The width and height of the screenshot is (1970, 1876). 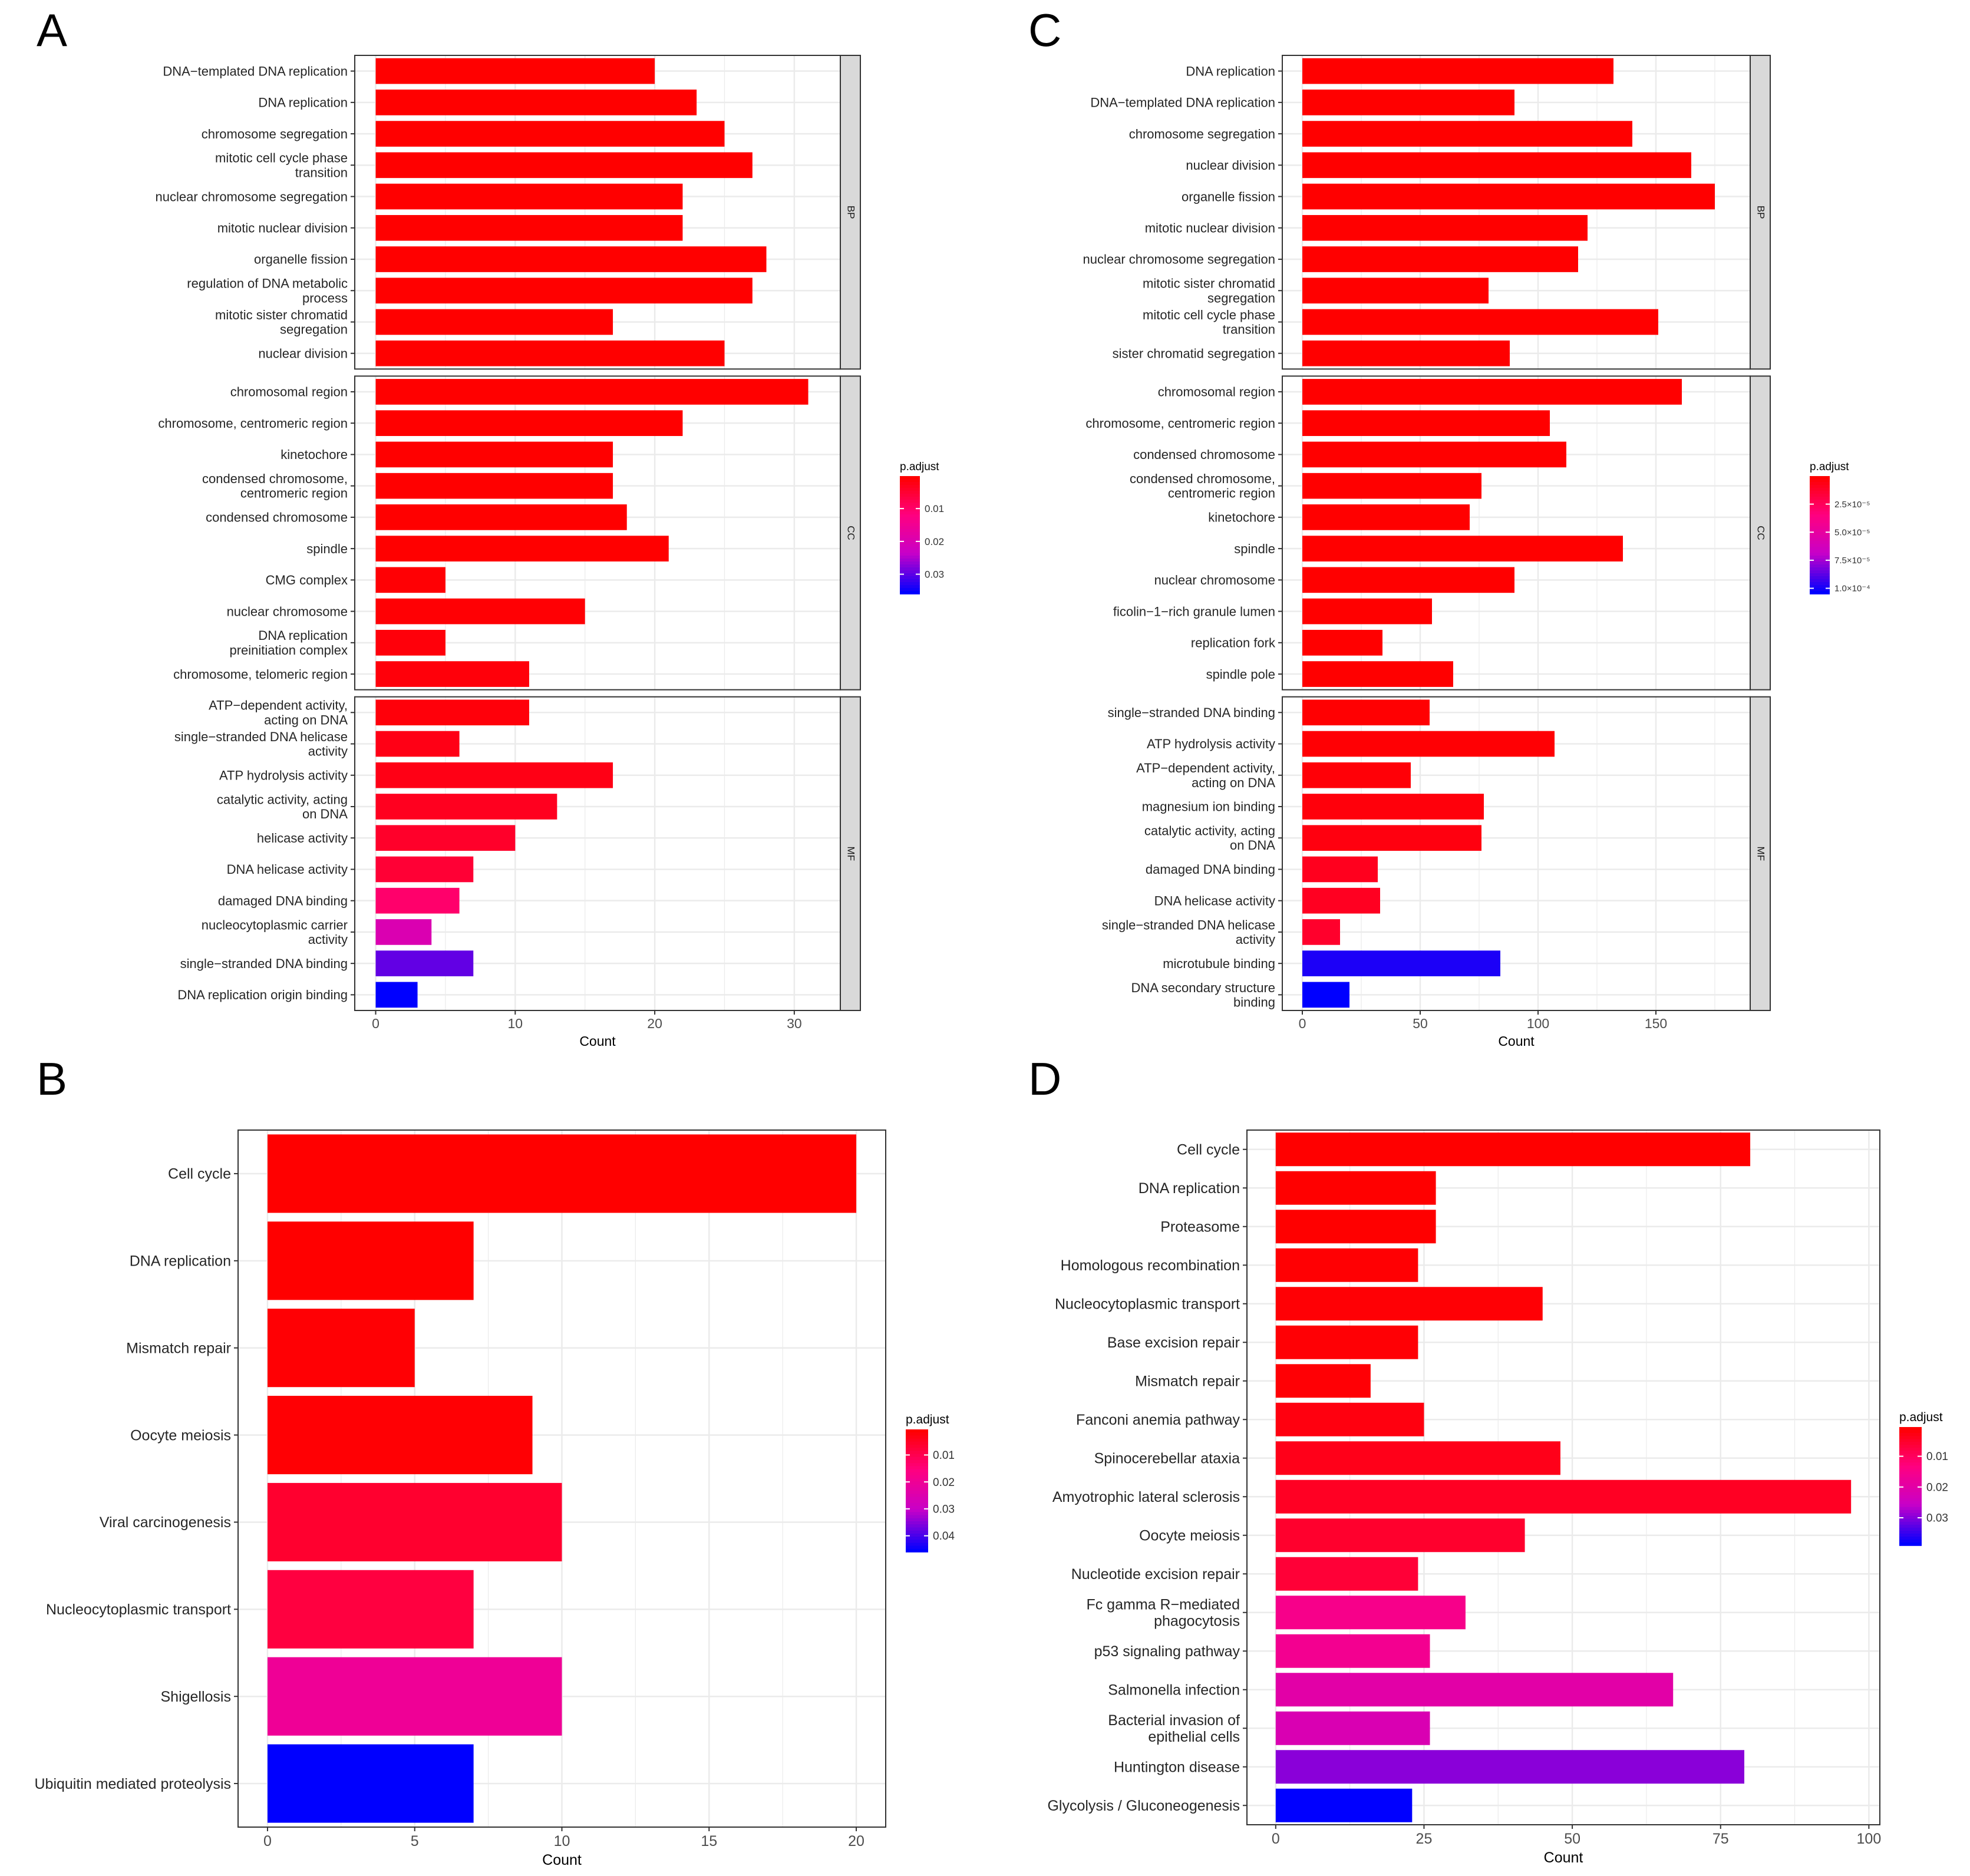 I want to click on legend-tick-label: 0.02, so click(x=934, y=541).